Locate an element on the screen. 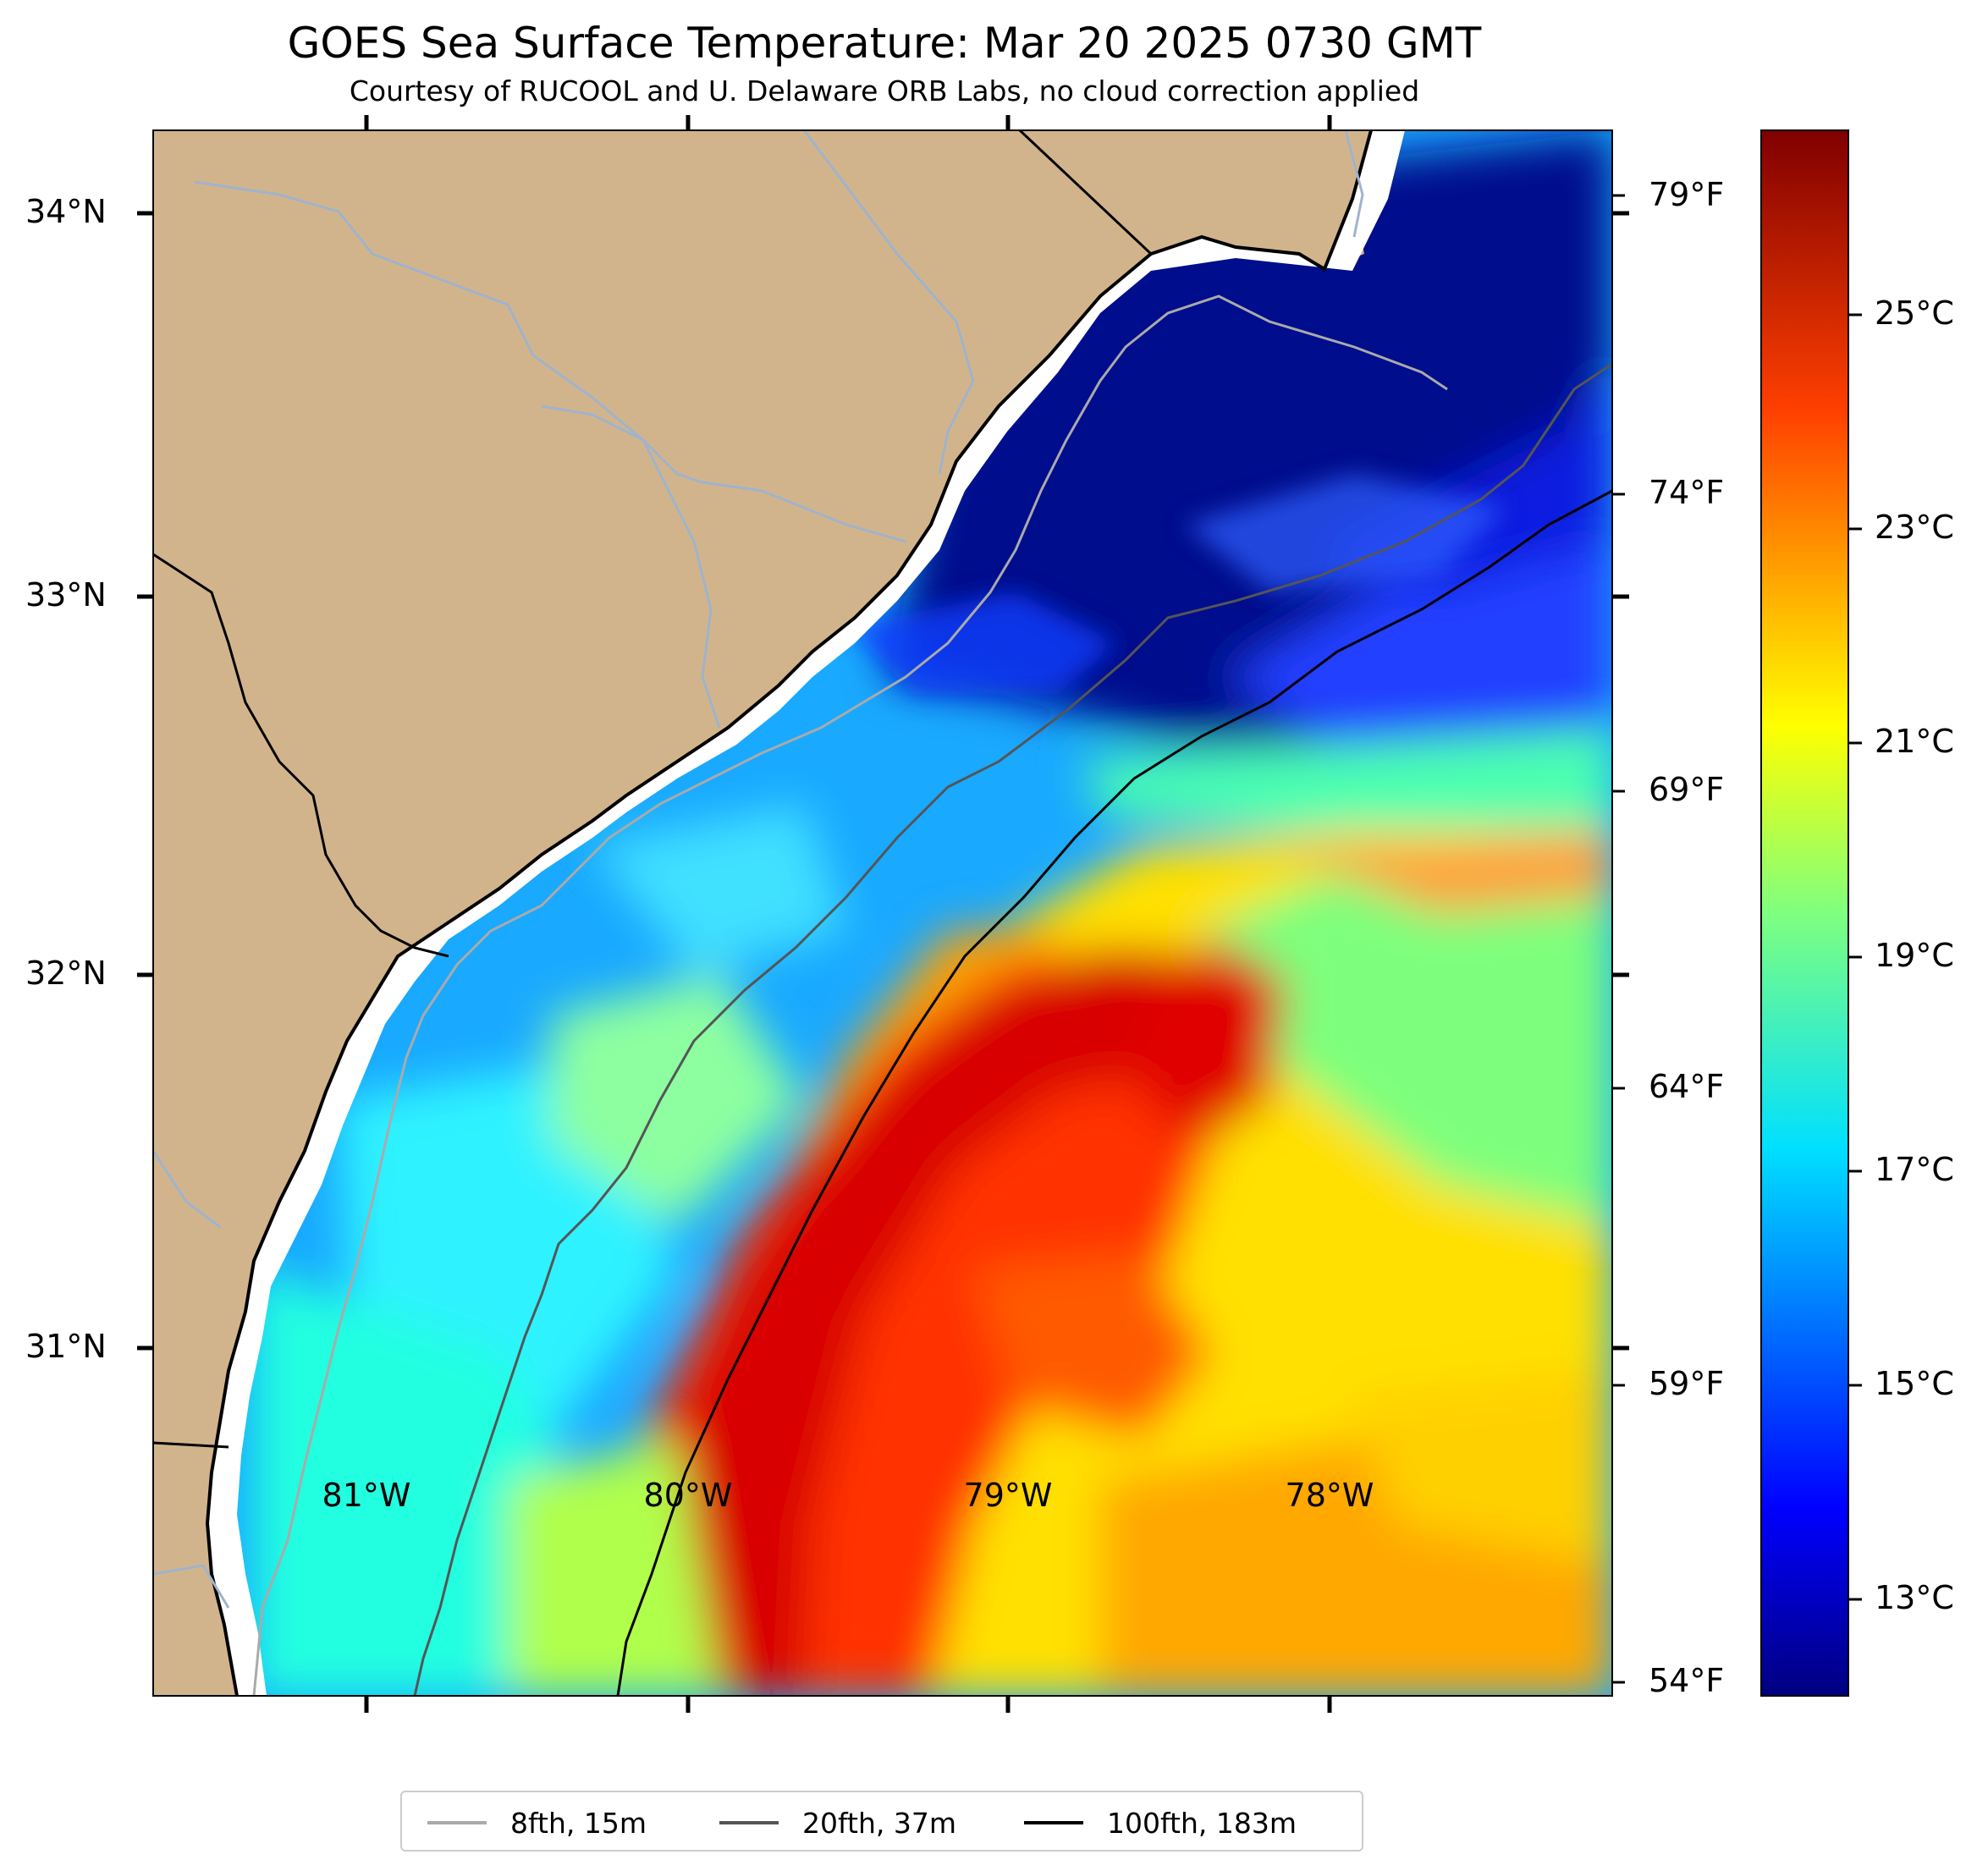  lat-label-31n: 31°N is located at coordinates (66, 1347).